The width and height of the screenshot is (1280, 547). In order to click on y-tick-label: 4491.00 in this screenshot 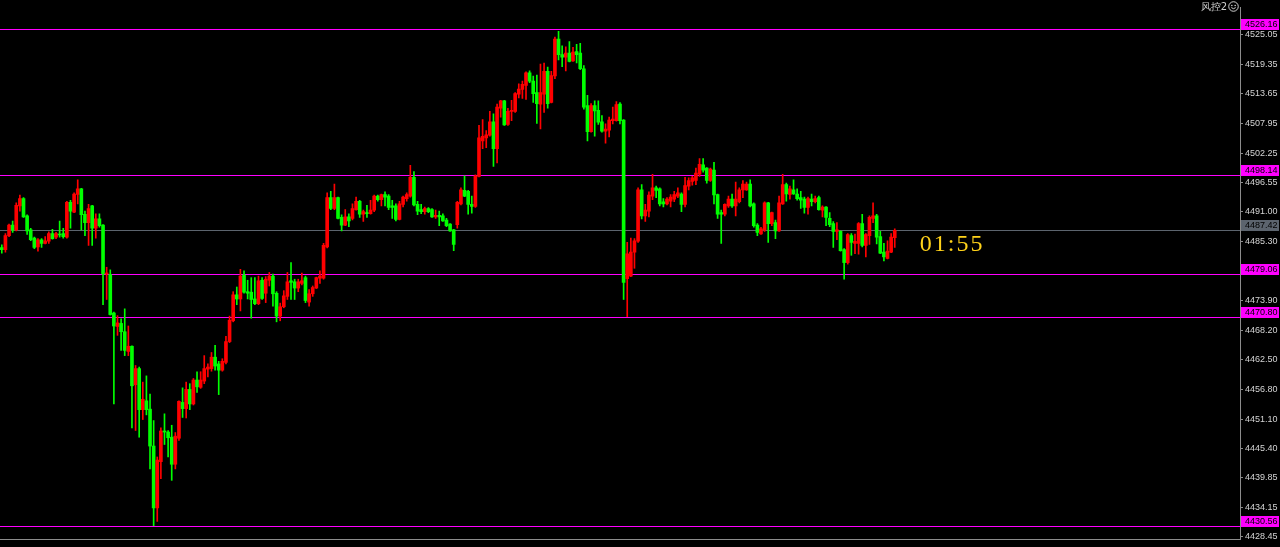, I will do `click(1261, 211)`.